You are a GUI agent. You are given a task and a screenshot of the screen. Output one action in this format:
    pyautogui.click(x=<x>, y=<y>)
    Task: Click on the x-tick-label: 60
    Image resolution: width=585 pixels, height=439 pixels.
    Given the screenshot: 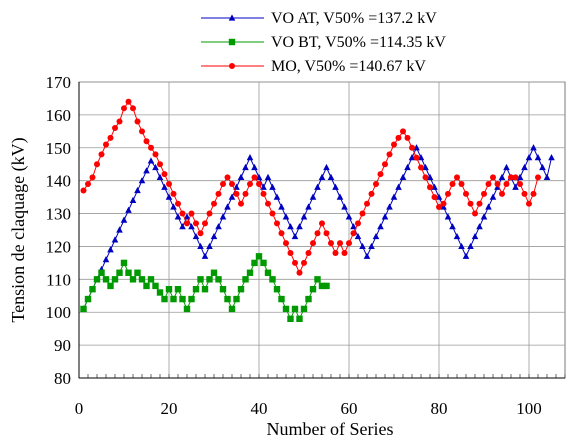 What is the action you would take?
    pyautogui.click(x=349, y=408)
    